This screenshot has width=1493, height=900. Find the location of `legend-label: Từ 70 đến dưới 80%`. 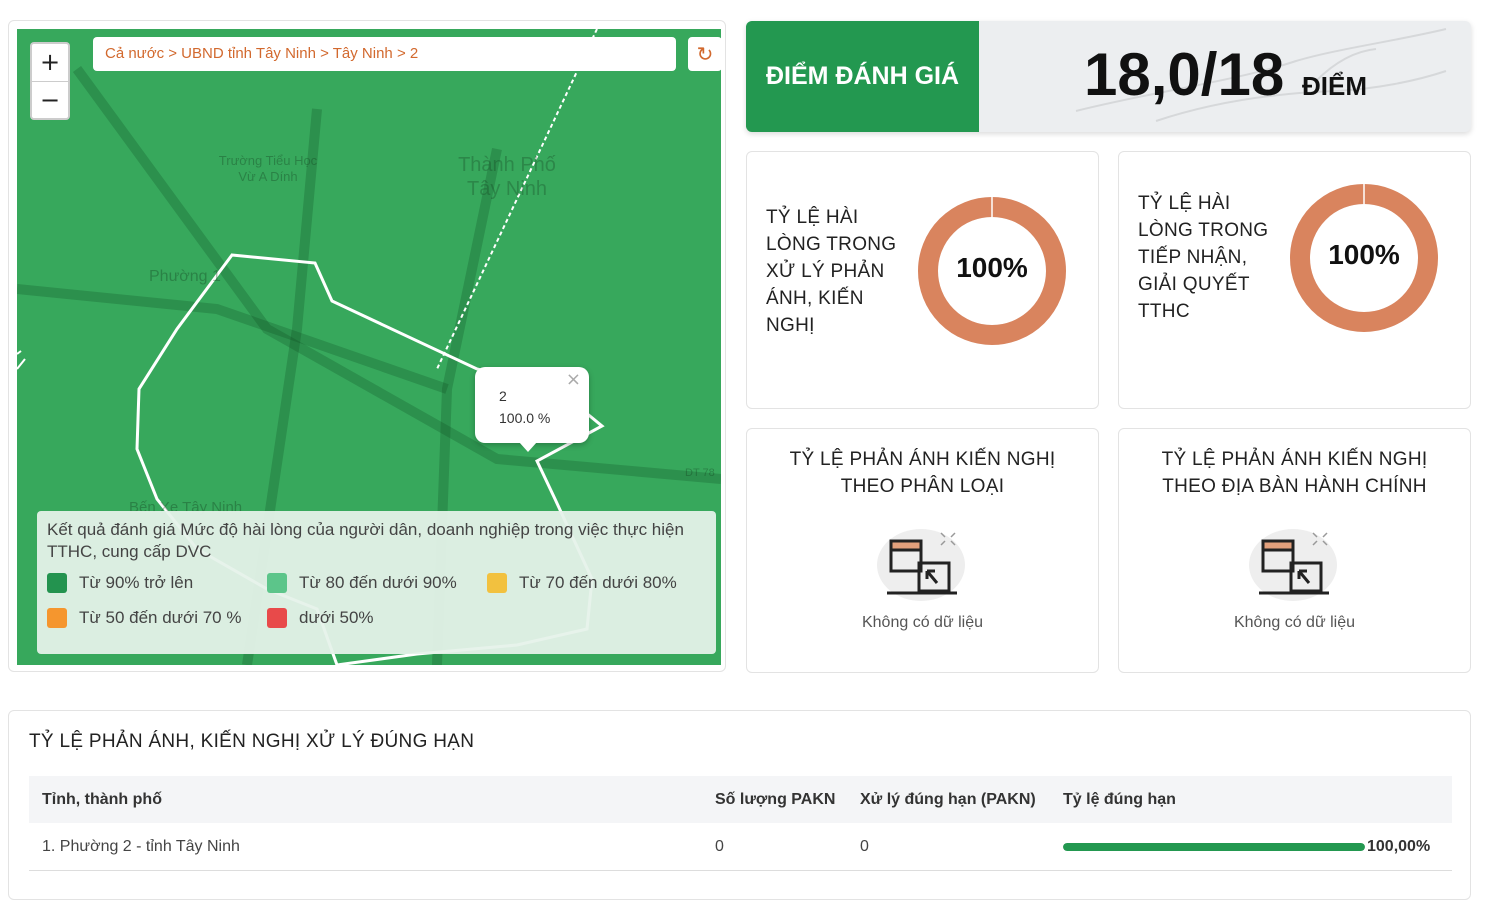

legend-label: Từ 70 đến dưới 80% is located at coordinates (598, 582).